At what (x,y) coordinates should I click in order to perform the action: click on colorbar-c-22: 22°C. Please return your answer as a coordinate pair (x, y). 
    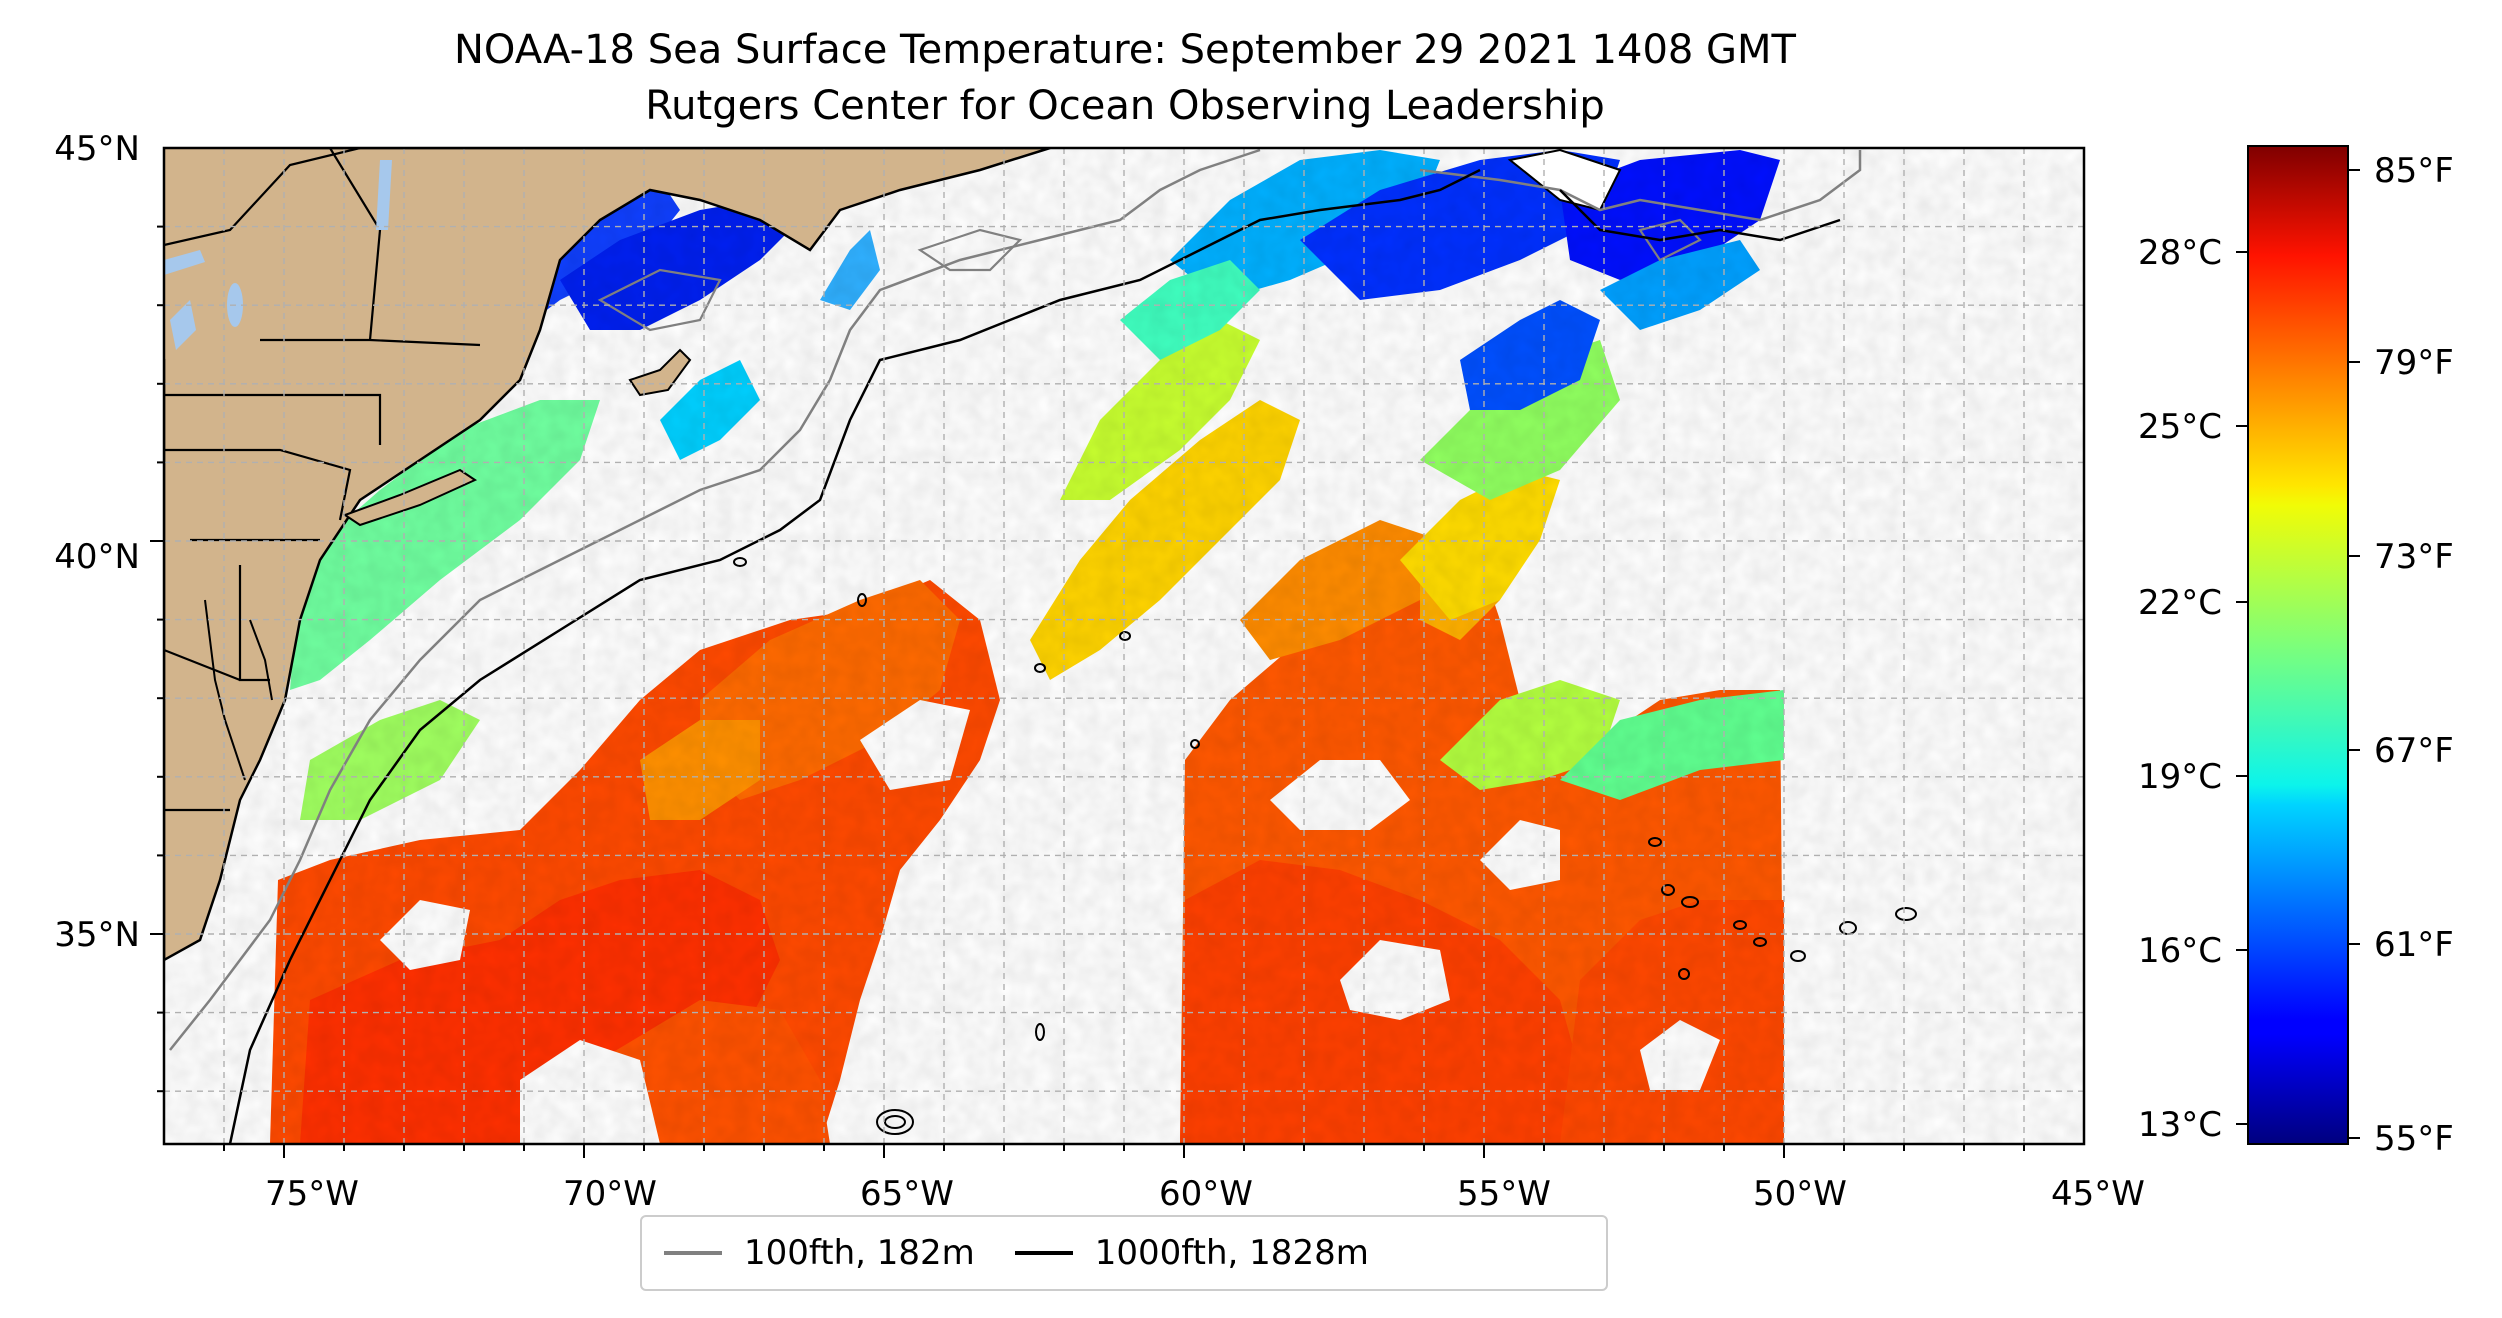
    Looking at the image, I should click on (2180, 603).